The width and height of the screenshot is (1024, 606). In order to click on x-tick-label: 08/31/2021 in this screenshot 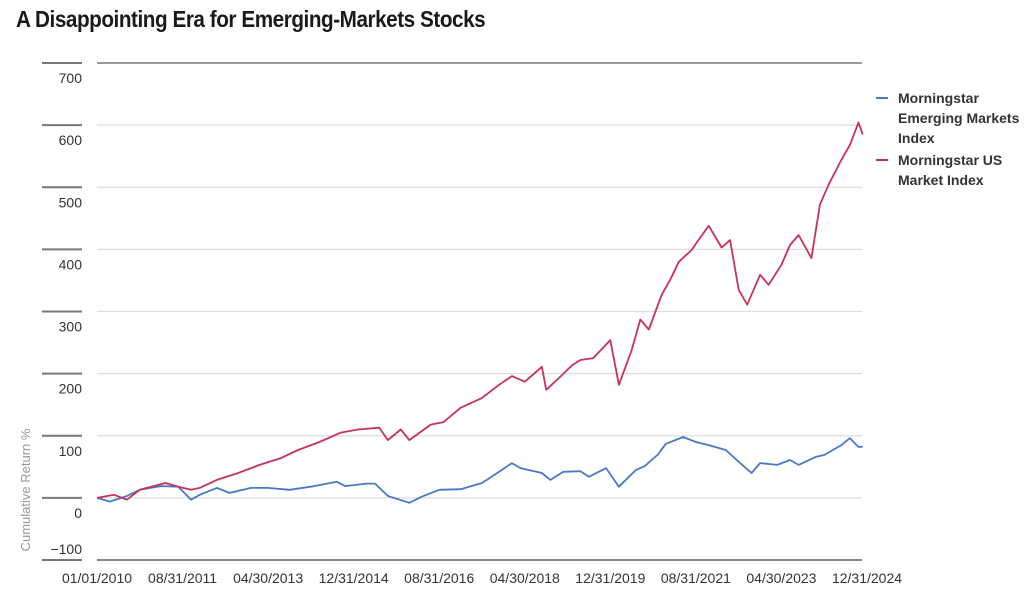, I will do `click(696, 578)`.